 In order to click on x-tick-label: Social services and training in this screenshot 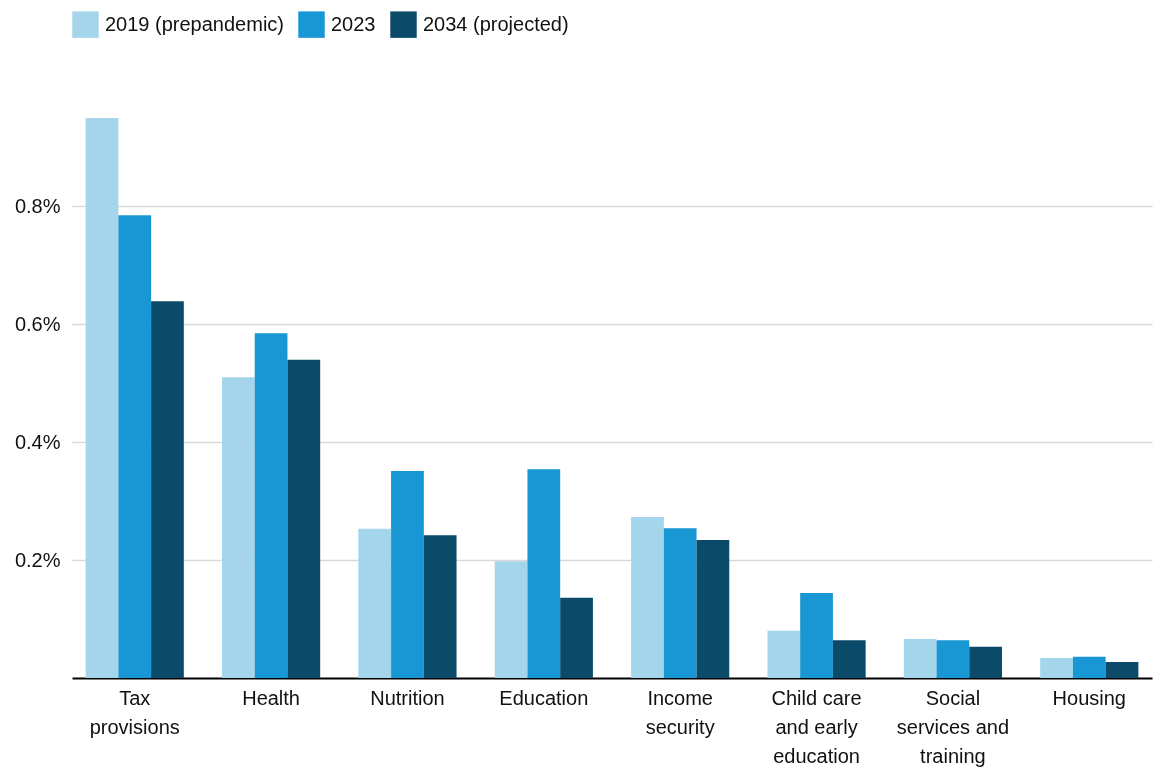, I will do `click(953, 726)`.